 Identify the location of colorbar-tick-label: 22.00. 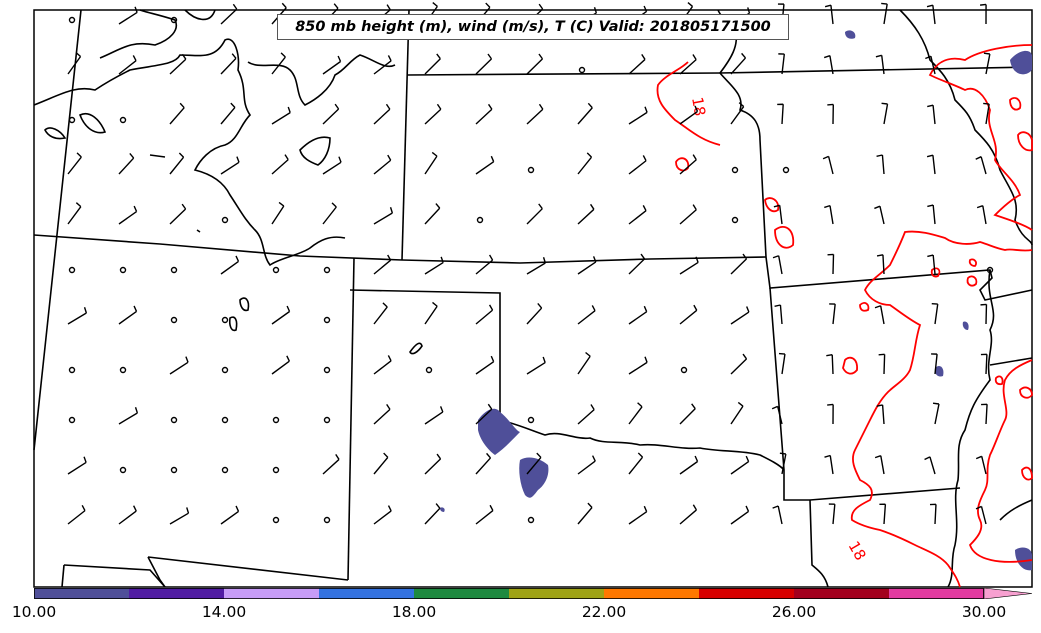
(604, 612).